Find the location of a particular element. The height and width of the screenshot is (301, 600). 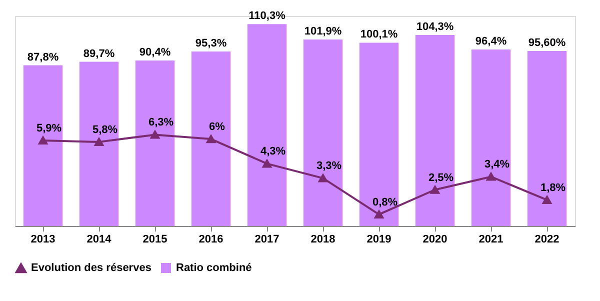

data-label: 95,60% is located at coordinates (547, 42).